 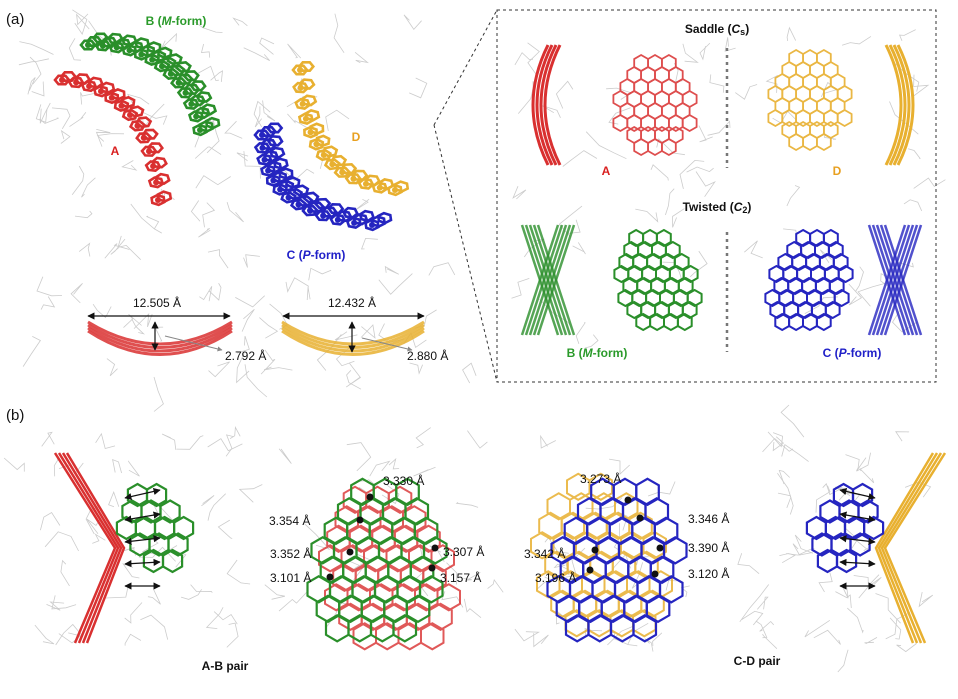 What do you see at coordinates (708, 573) in the screenshot?
I see `distance-label: 3.120 Å` at bounding box center [708, 573].